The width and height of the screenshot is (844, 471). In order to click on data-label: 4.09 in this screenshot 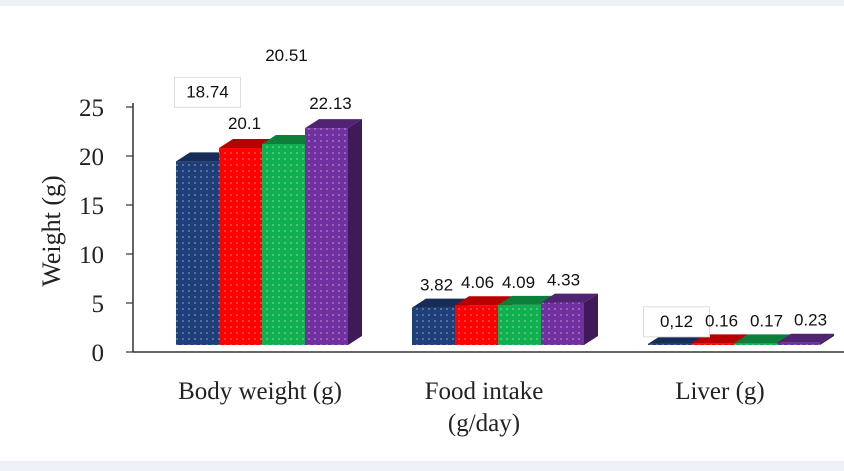, I will do `click(518, 282)`.